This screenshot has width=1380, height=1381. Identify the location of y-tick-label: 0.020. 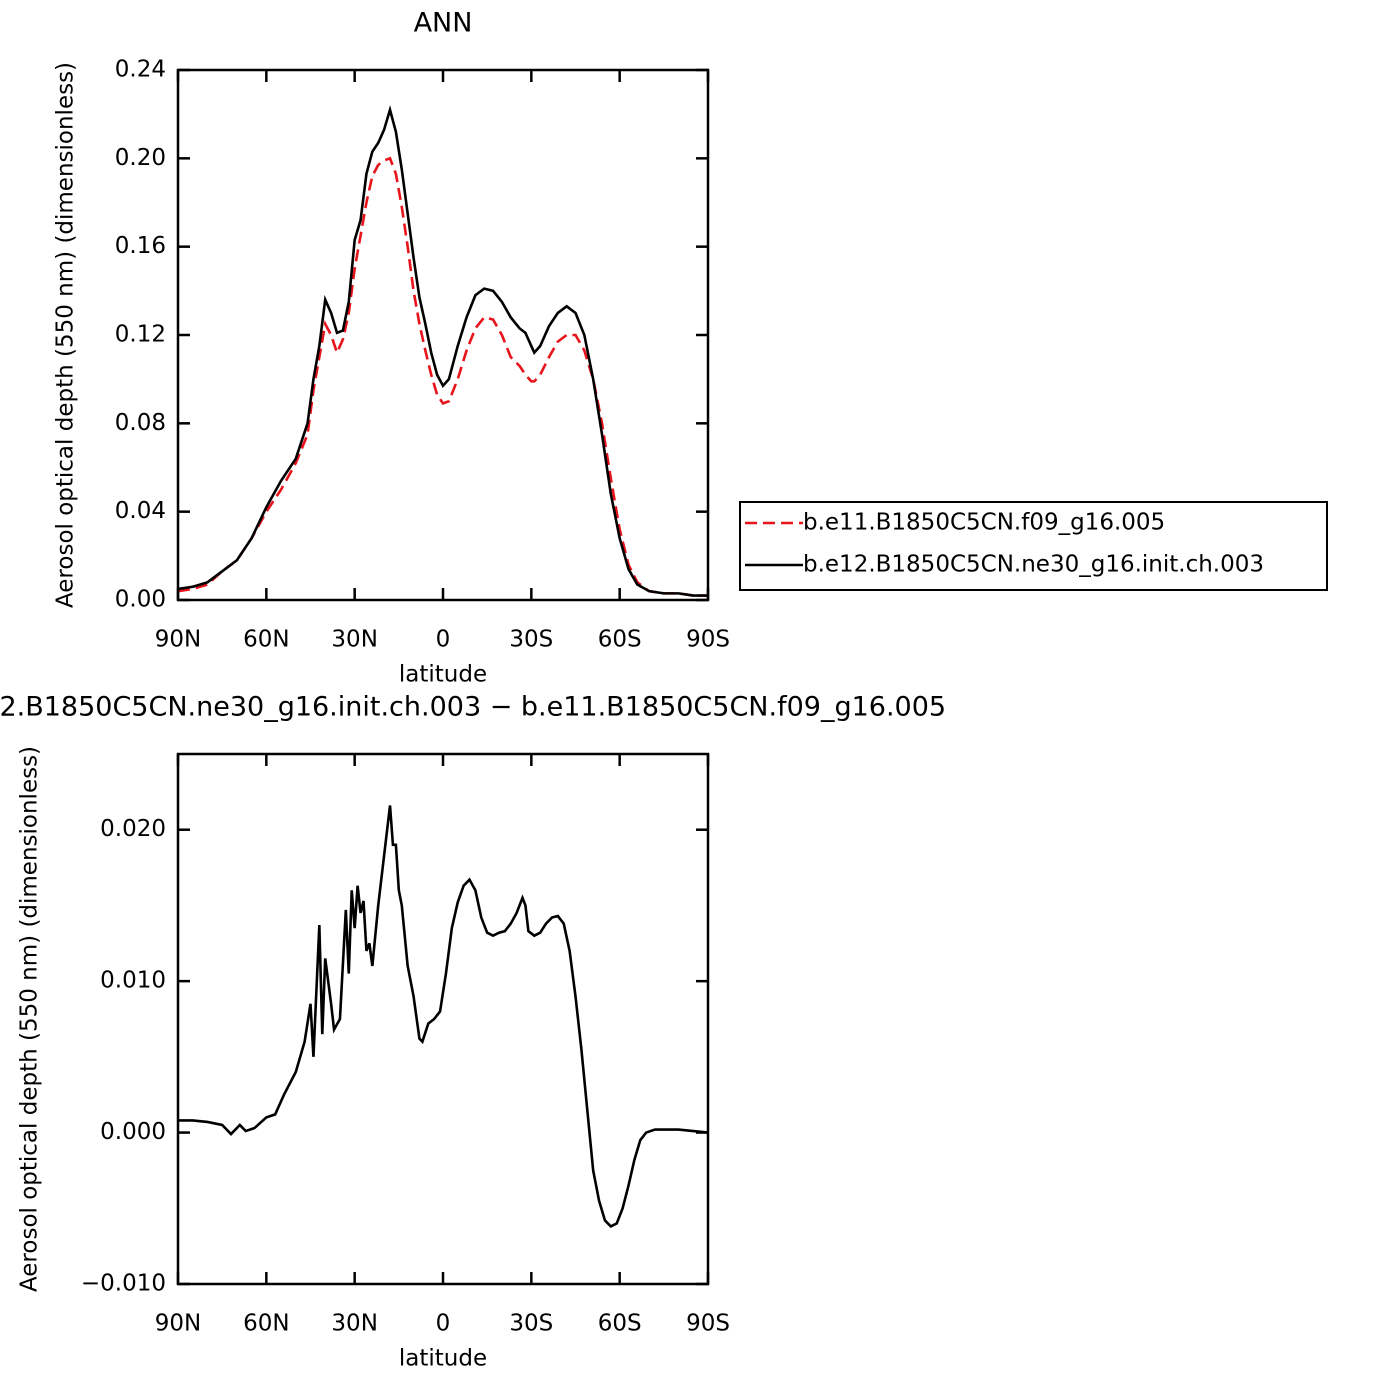
(133, 829).